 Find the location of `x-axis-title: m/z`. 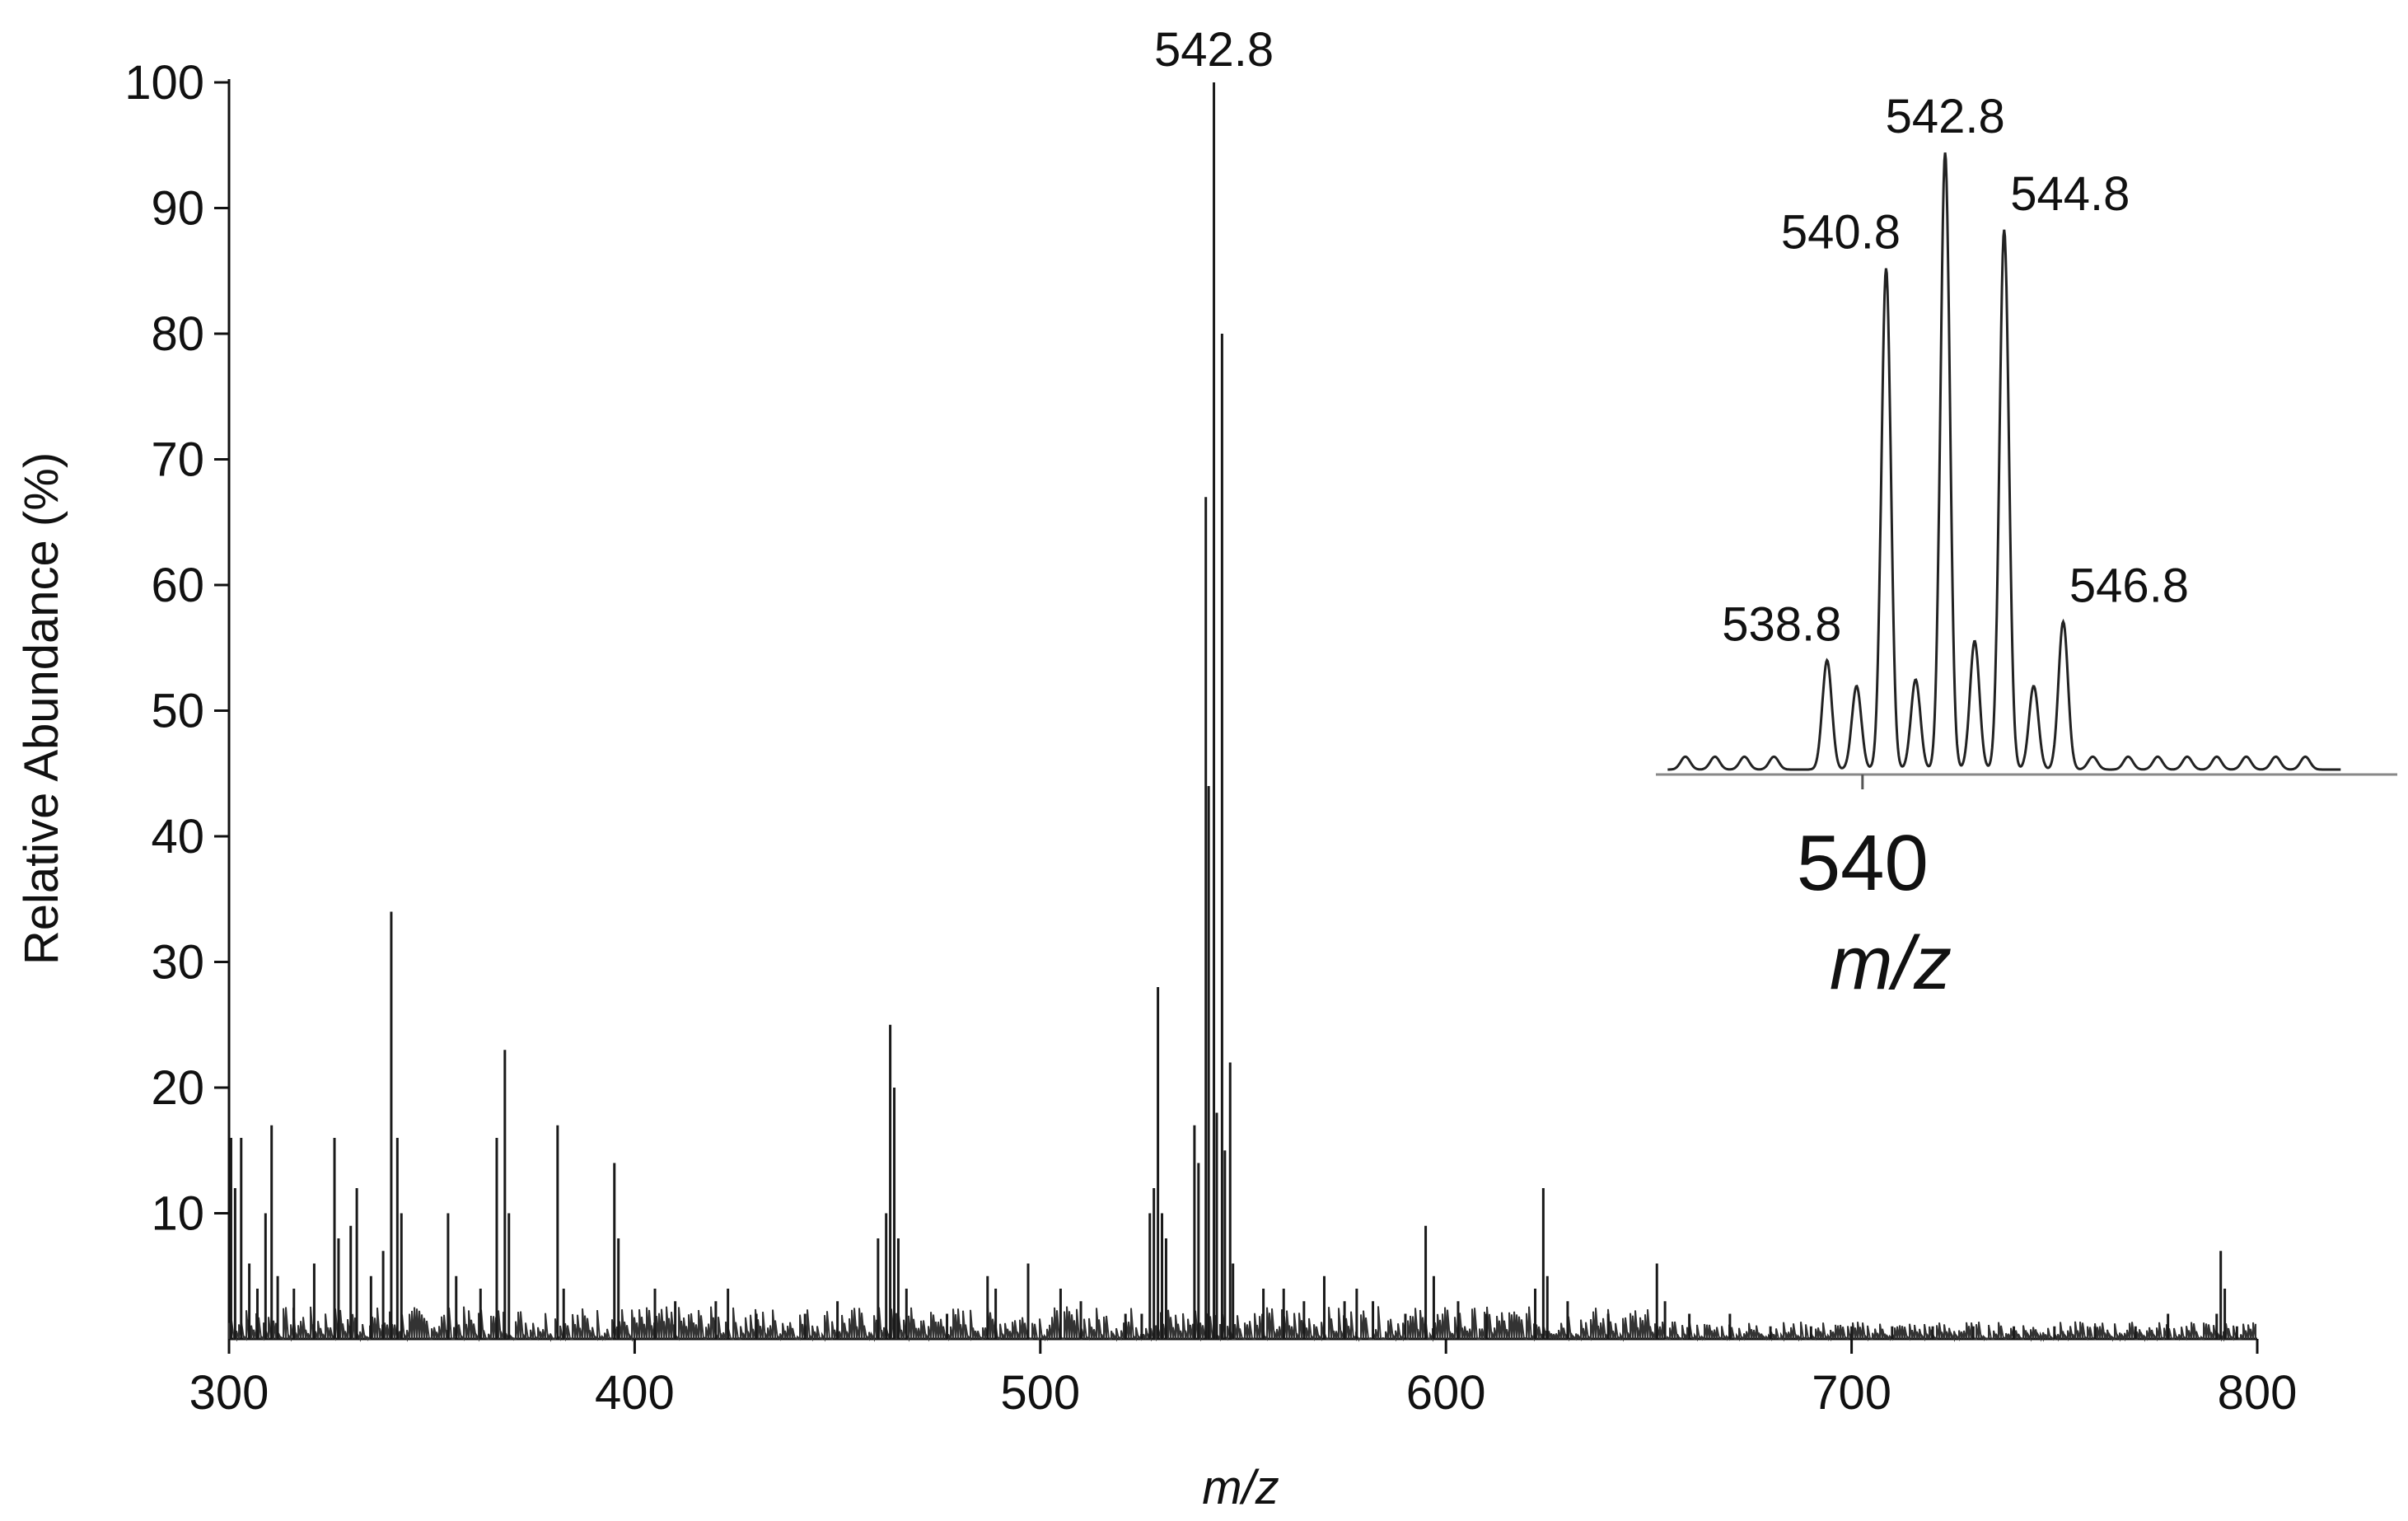

x-axis-title: m/z is located at coordinates (1240, 1487).